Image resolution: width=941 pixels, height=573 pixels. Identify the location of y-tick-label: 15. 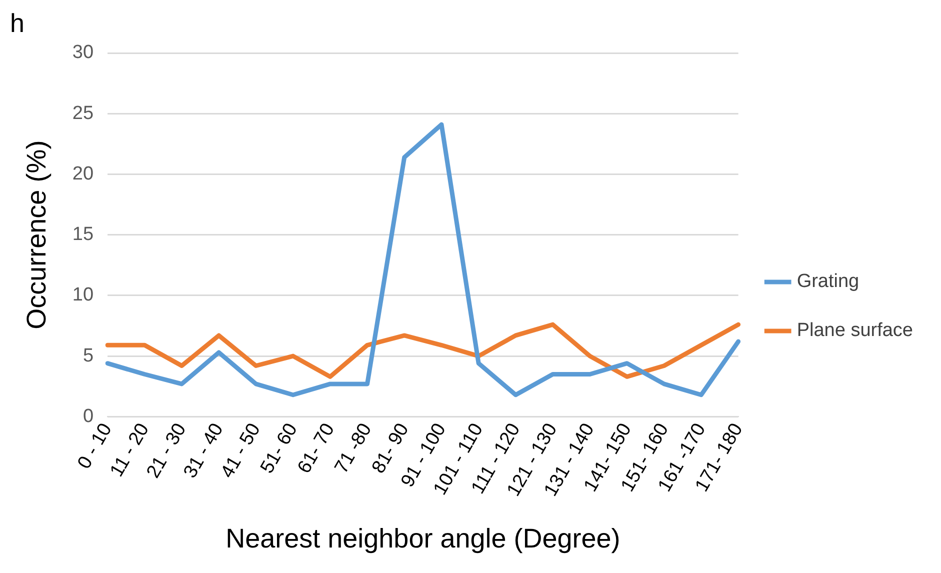
(83, 235).